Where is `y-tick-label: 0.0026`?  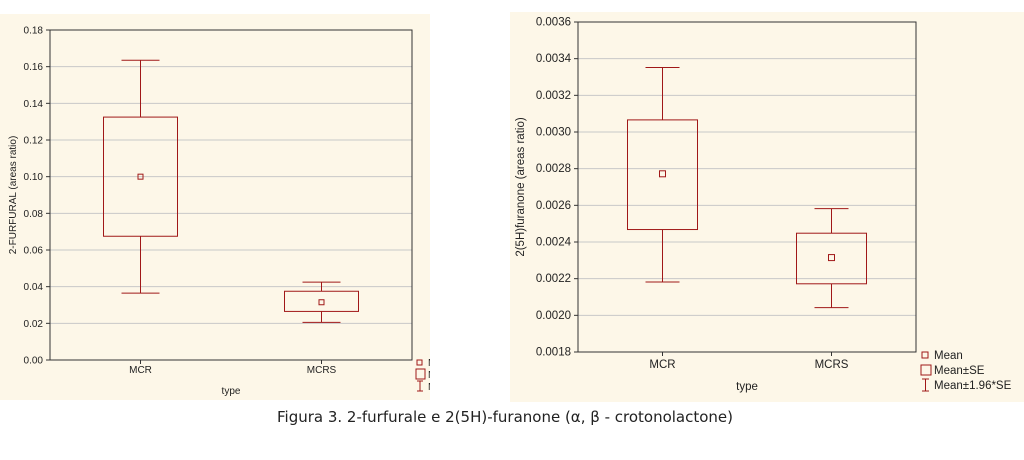 y-tick-label: 0.0026 is located at coordinates (553, 206).